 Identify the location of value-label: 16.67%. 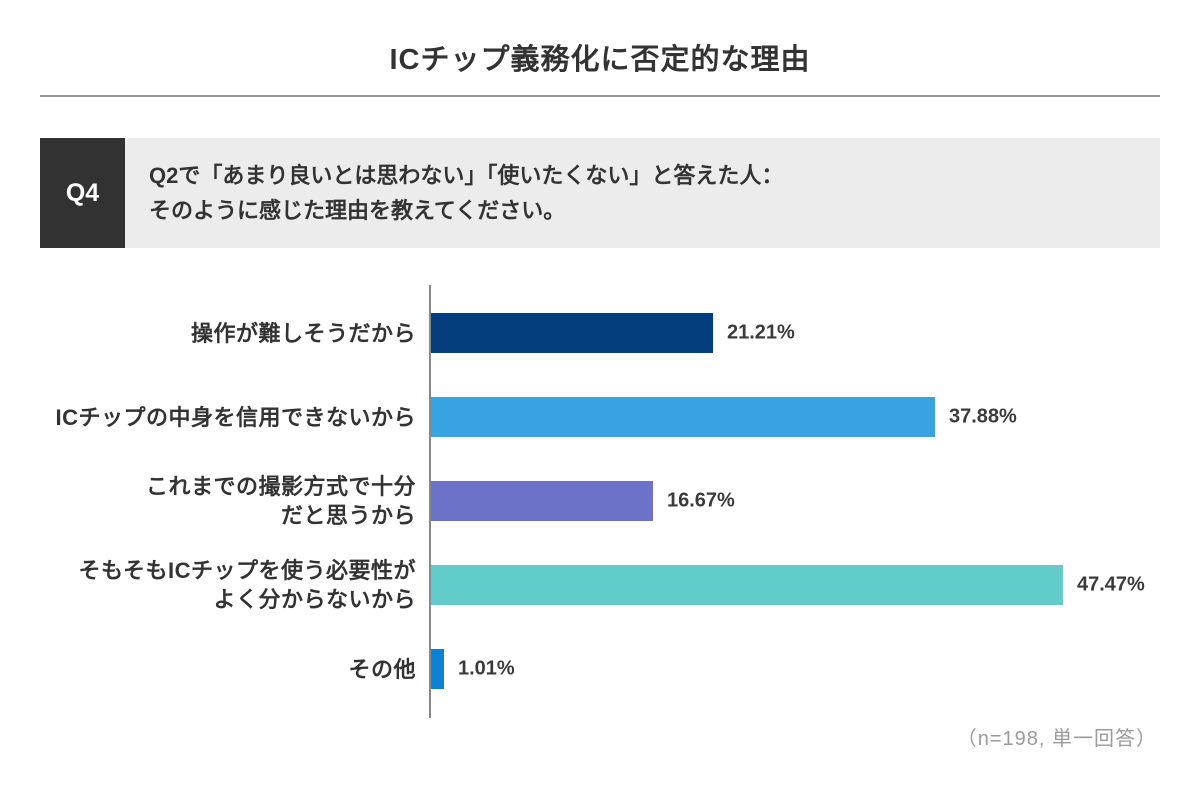
(701, 500).